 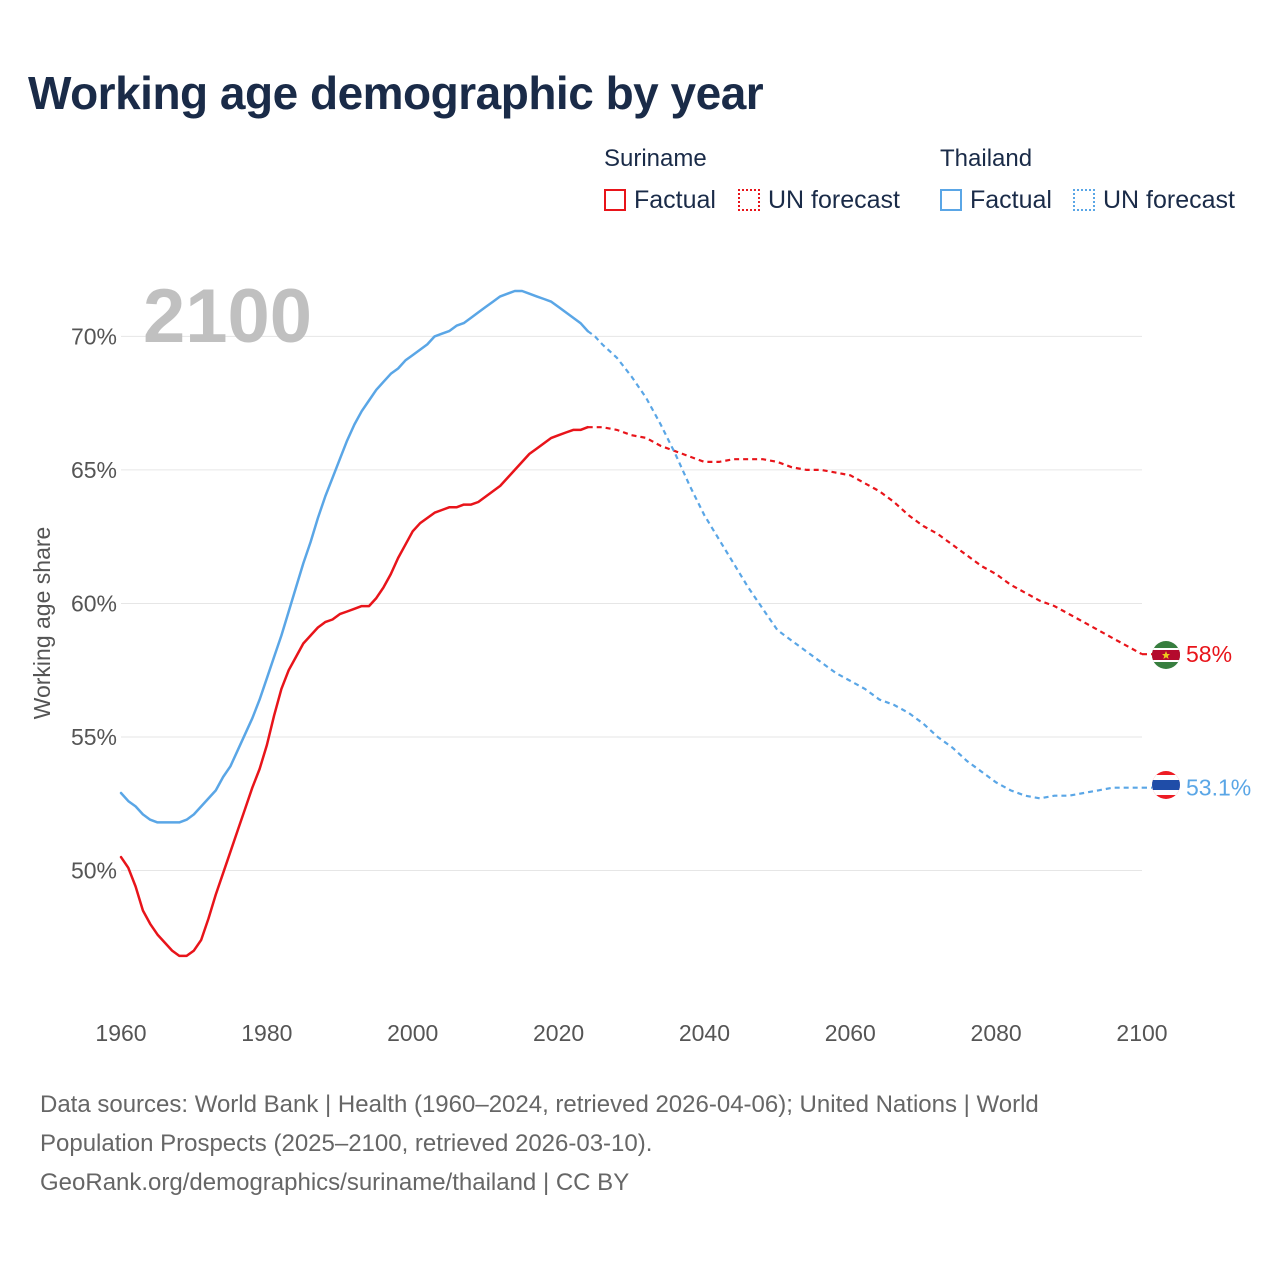 I want to click on year-watermark: 2100, so click(x=227, y=316).